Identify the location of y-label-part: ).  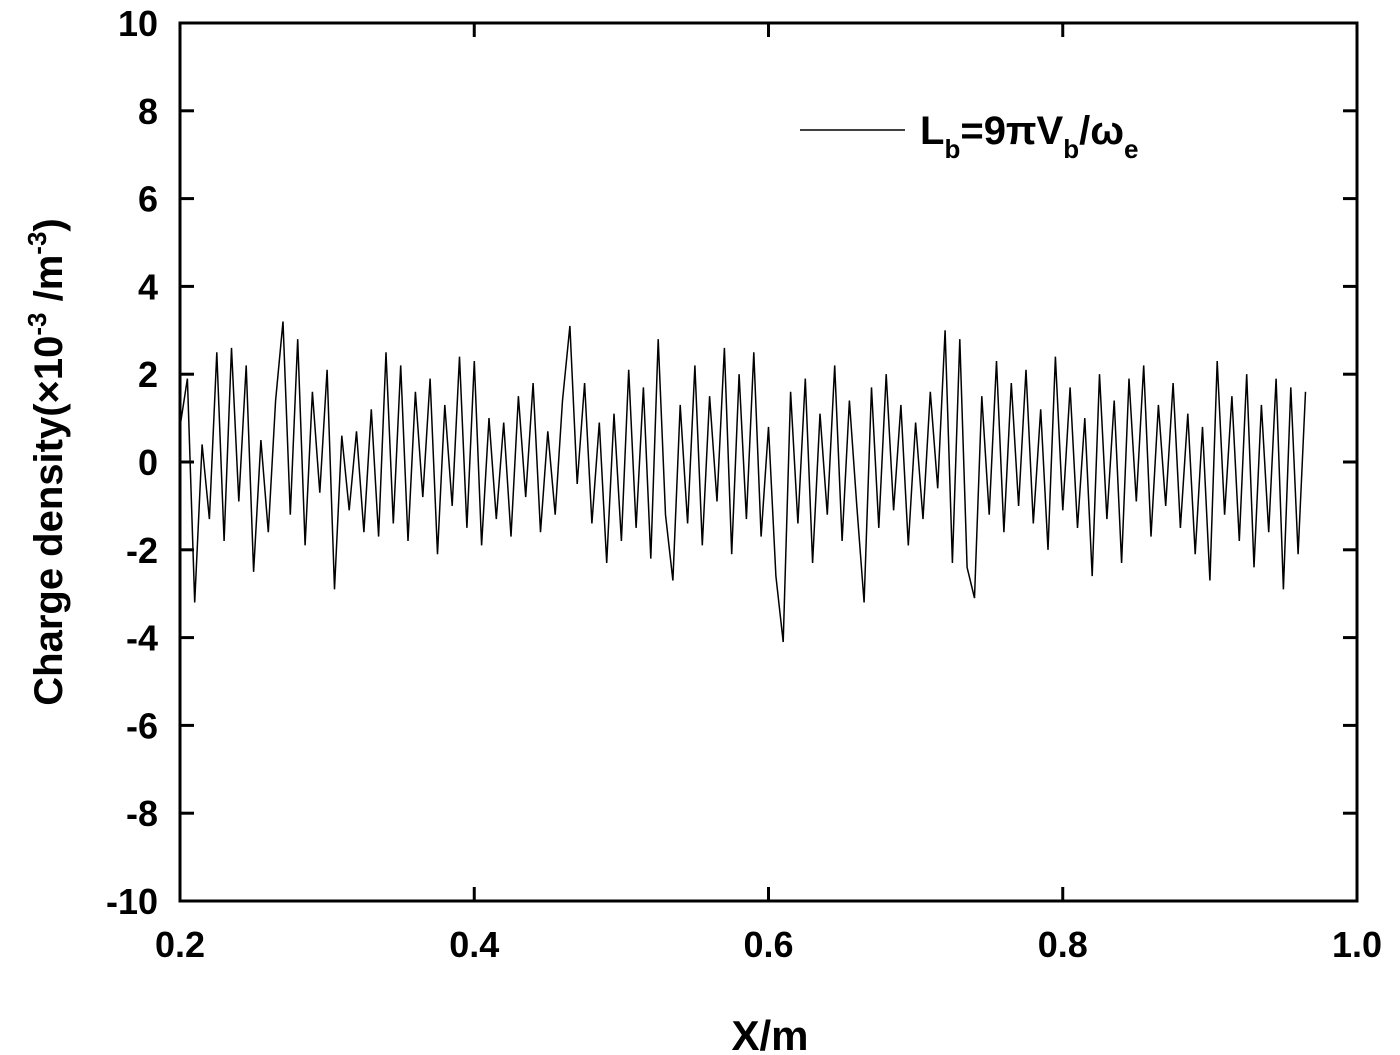
(49, 224).